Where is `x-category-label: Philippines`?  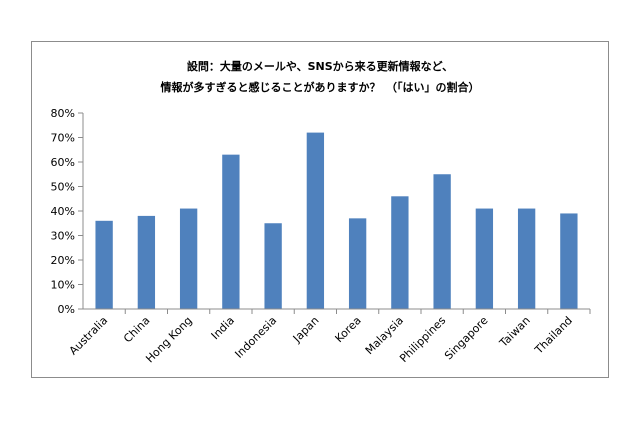
x-category-label: Philippines is located at coordinates (422, 339).